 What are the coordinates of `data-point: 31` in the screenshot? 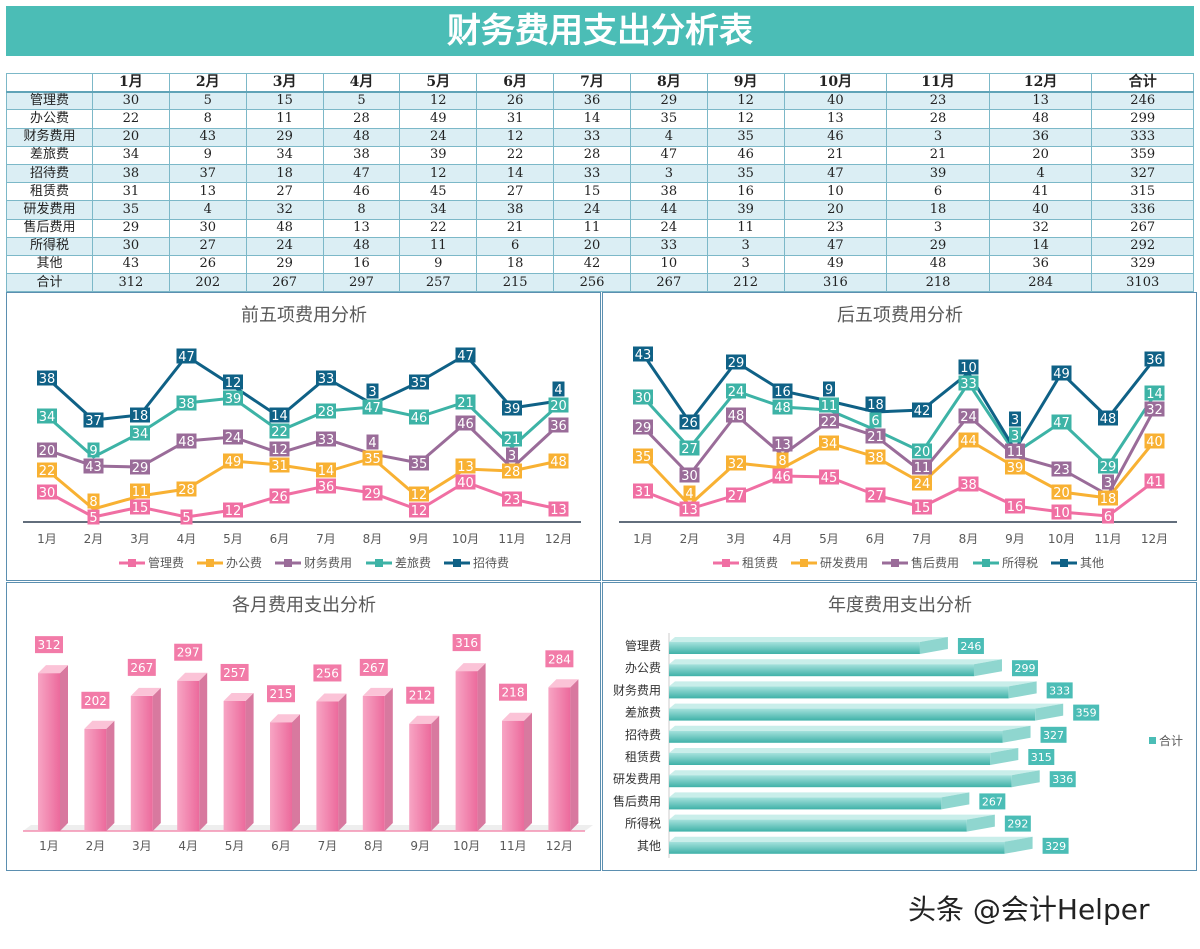 It's located at (279, 465).